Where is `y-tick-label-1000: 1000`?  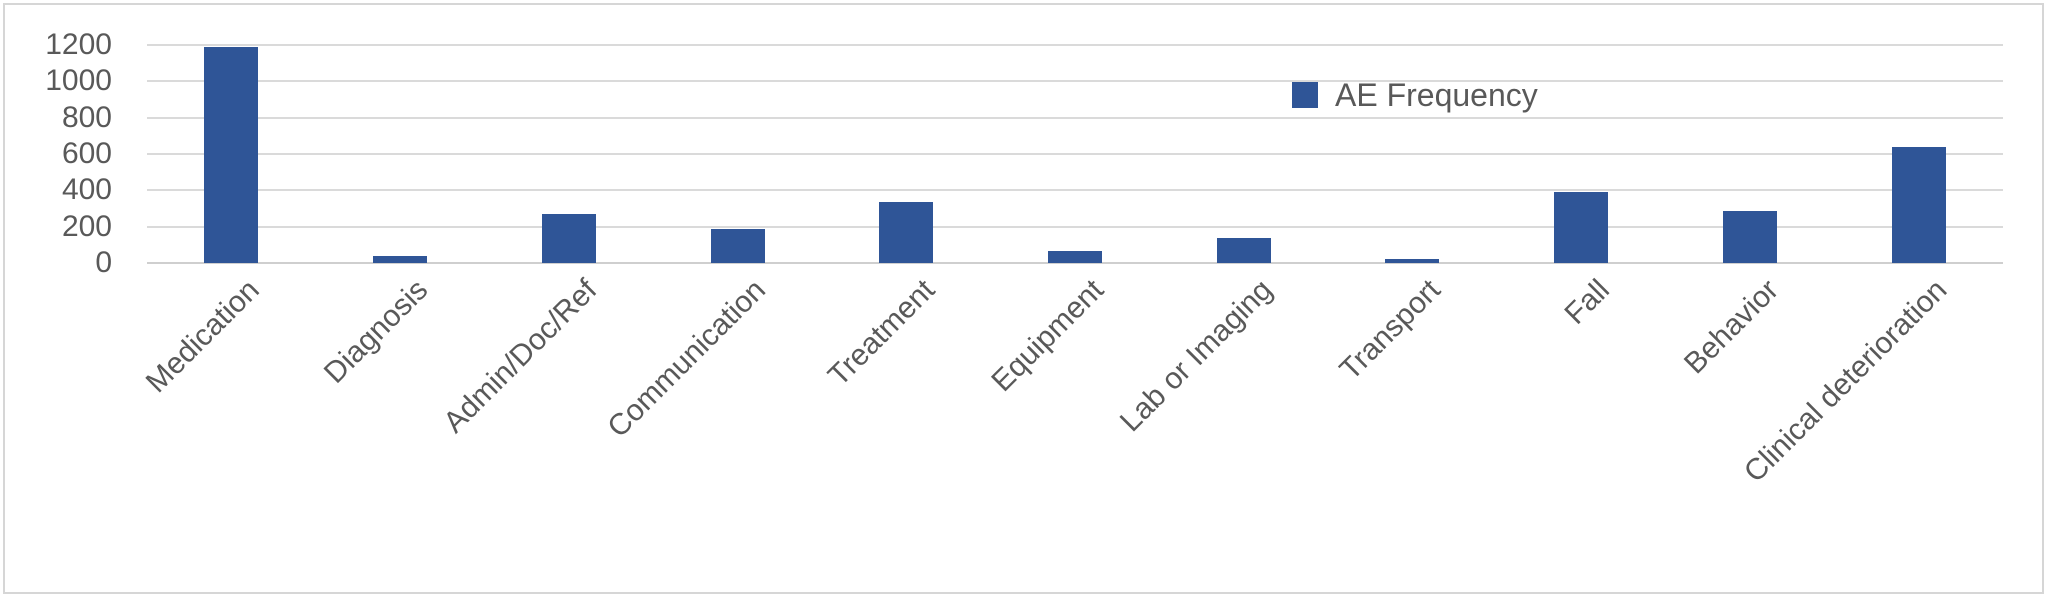 y-tick-label-1000: 1000 is located at coordinates (78, 81).